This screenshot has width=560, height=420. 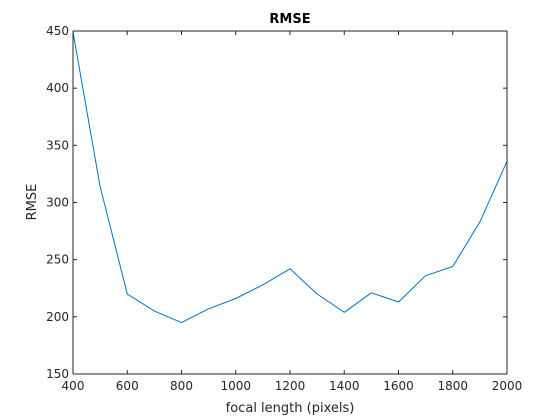 I want to click on x-tick-label: 1600, so click(x=398, y=386).